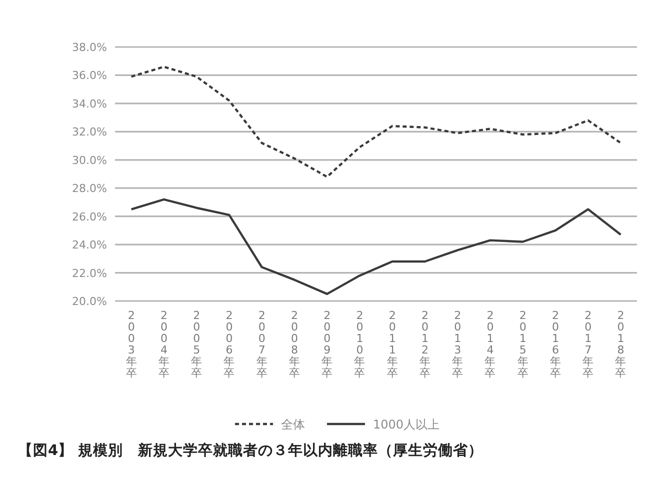  Describe the element at coordinates (89, 47) in the screenshot. I see `ytick-label: 38.0%` at that location.